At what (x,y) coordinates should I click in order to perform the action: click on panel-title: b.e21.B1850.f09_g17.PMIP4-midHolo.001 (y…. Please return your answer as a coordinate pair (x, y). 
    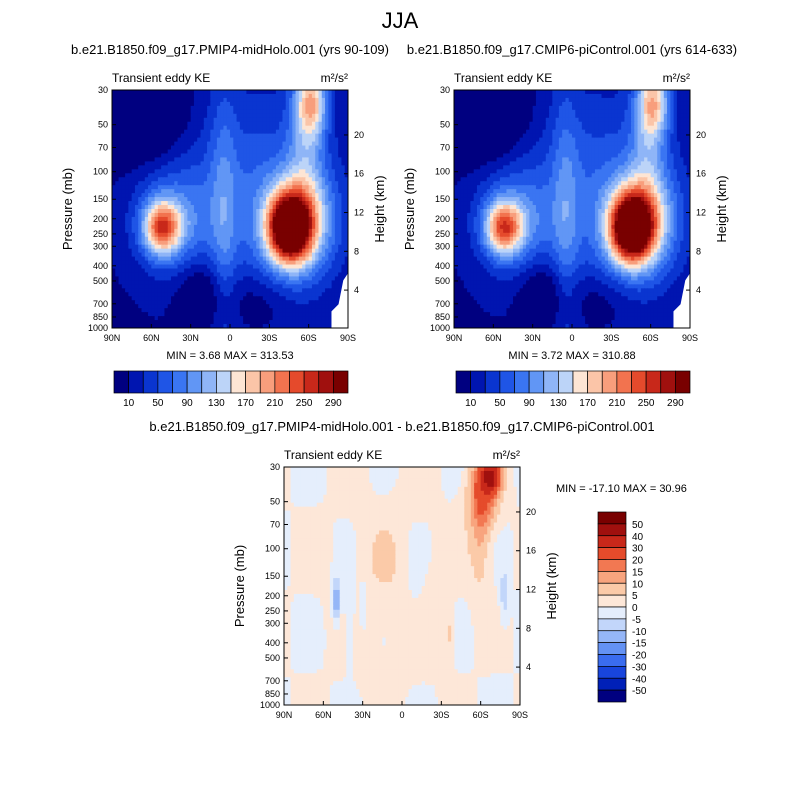
    Looking at the image, I should click on (230, 49).